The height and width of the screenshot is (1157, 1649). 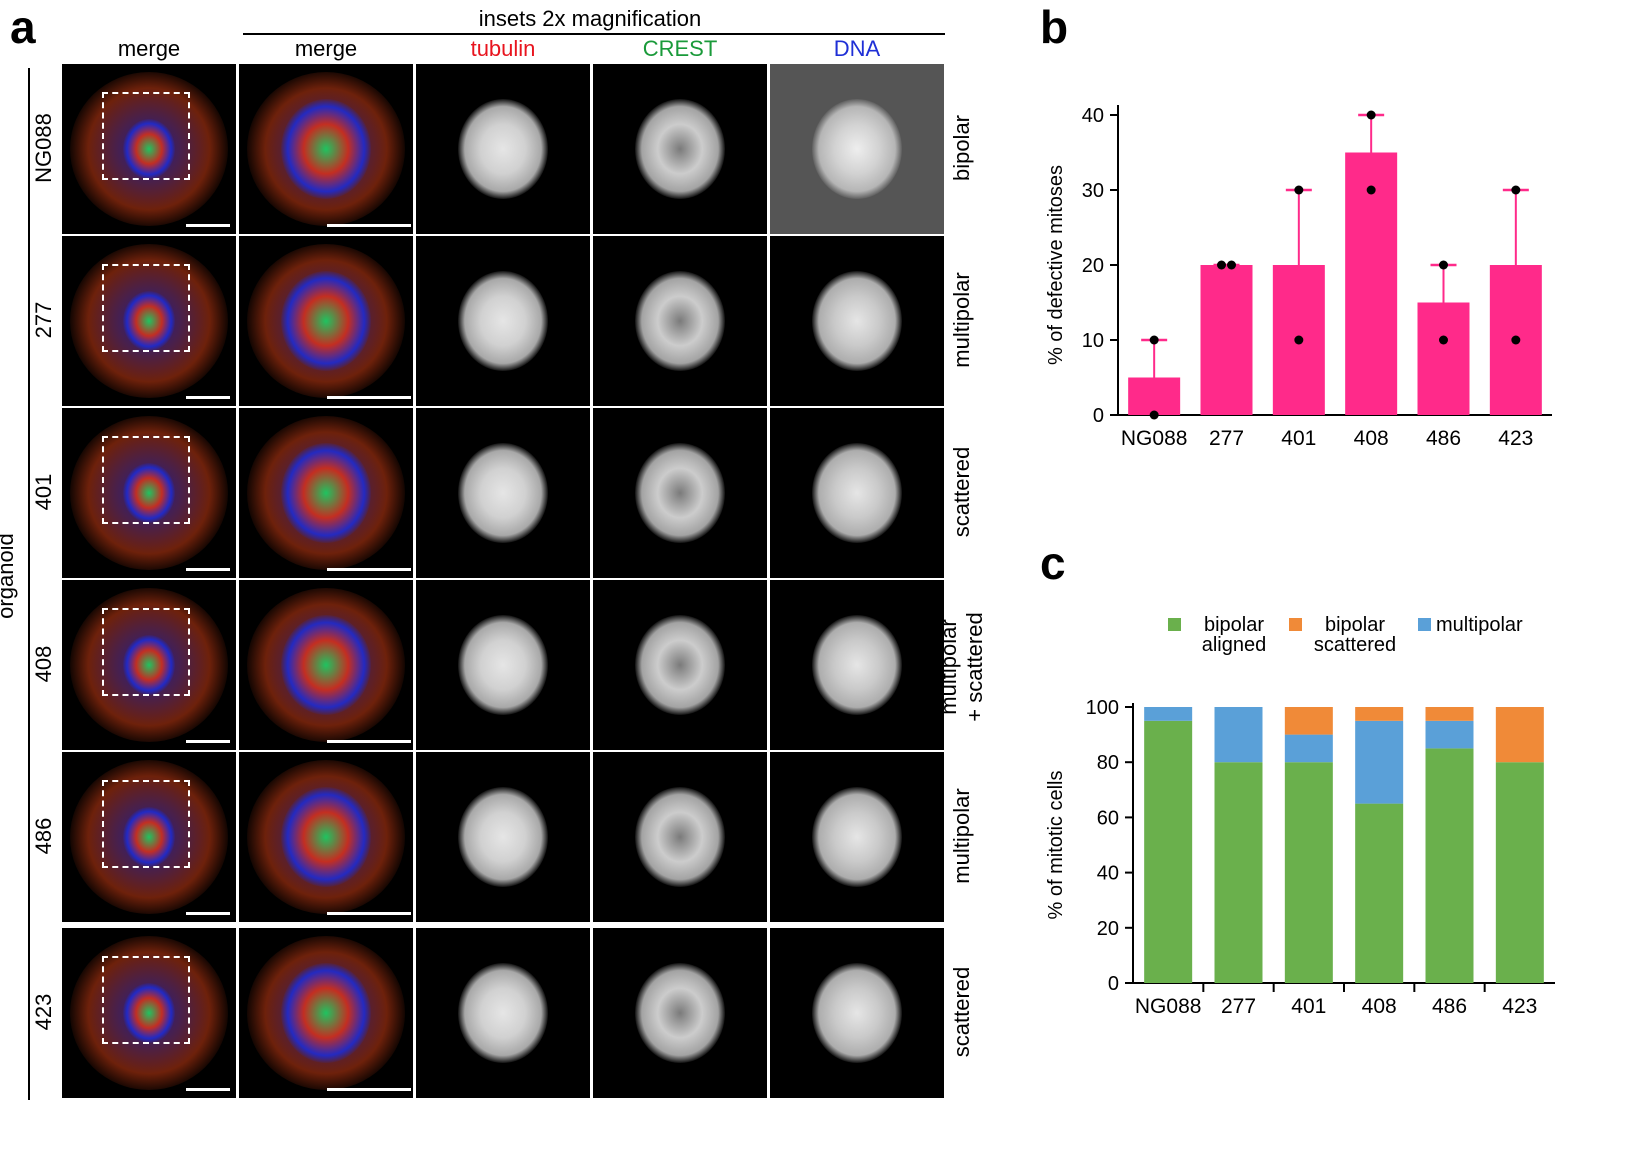 I want to click on micrograph-423-col2, so click(x=503, y=1013).